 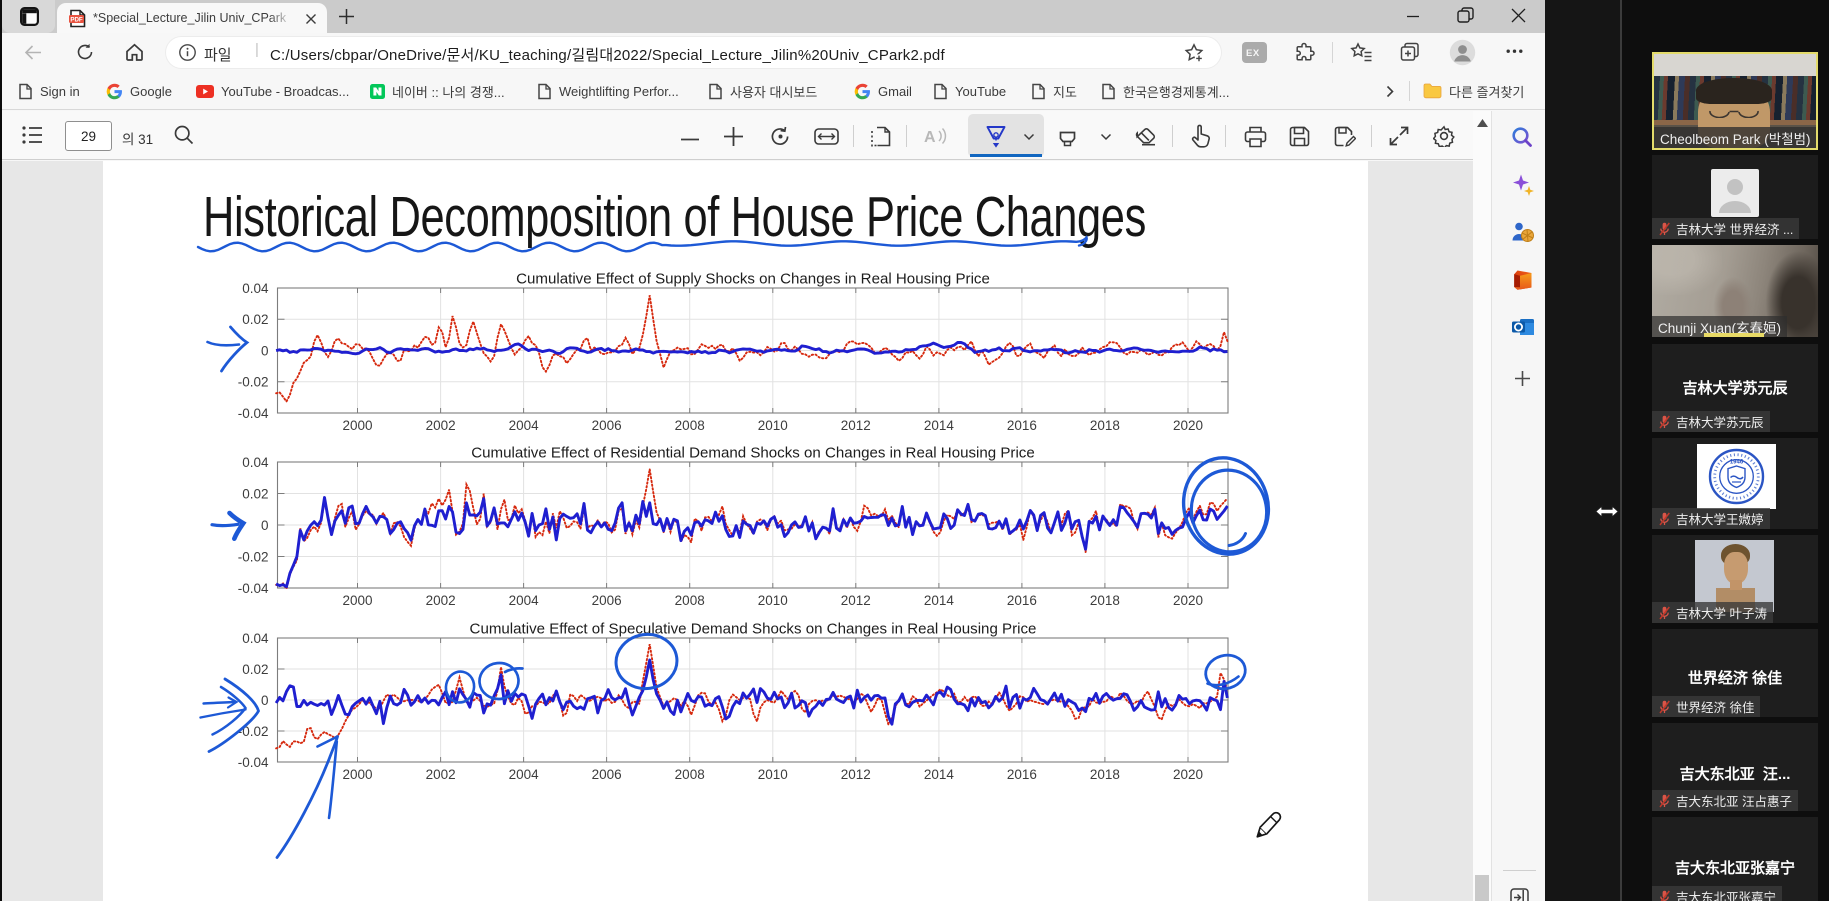 What do you see at coordinates (930, 137) in the screenshot?
I see `svg-text: A` at bounding box center [930, 137].